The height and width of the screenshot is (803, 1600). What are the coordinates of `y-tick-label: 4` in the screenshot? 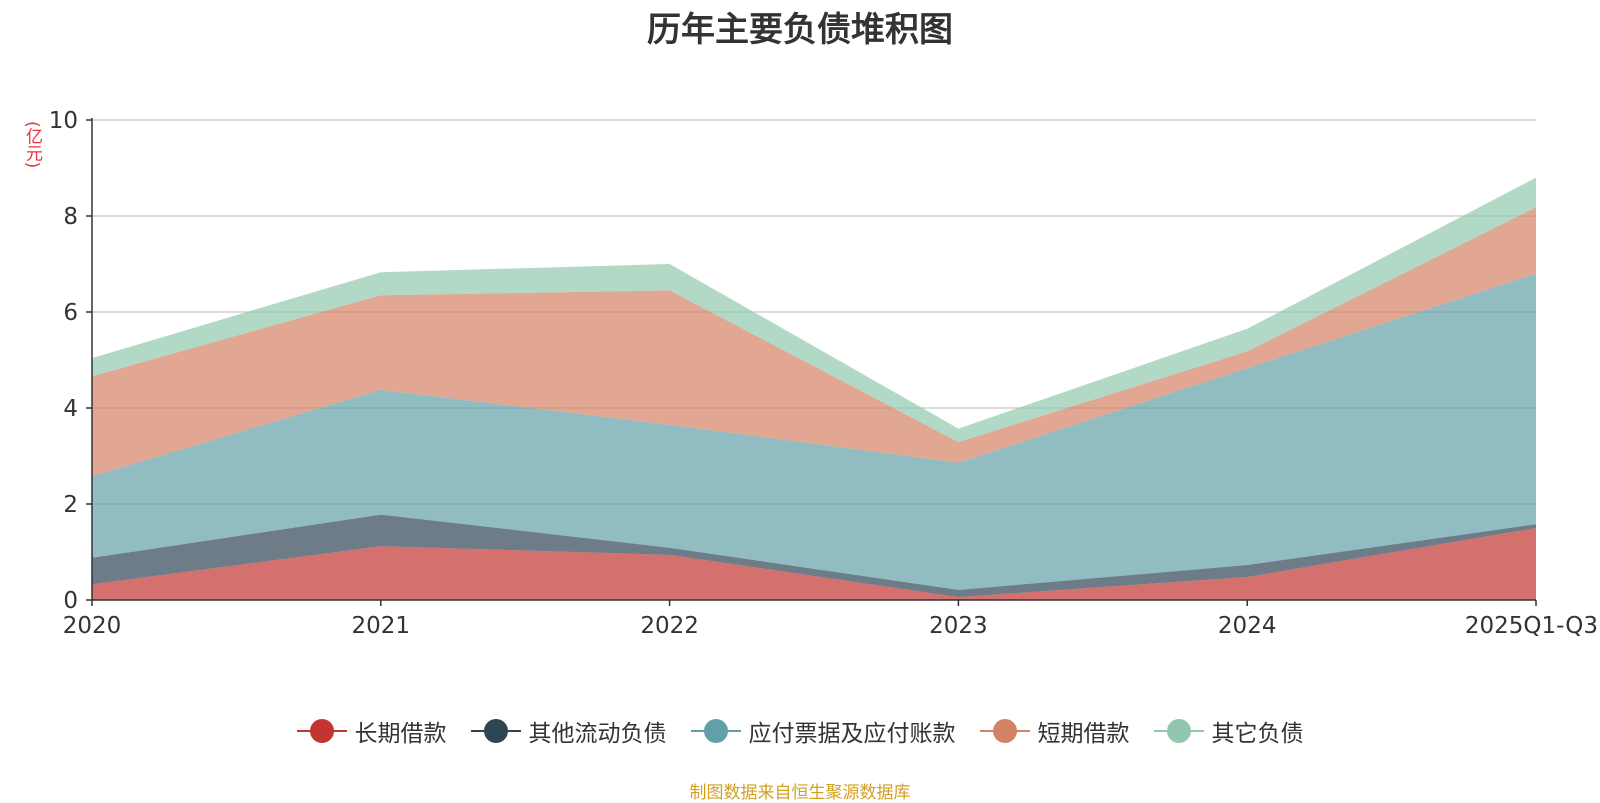 It's located at (70, 409).